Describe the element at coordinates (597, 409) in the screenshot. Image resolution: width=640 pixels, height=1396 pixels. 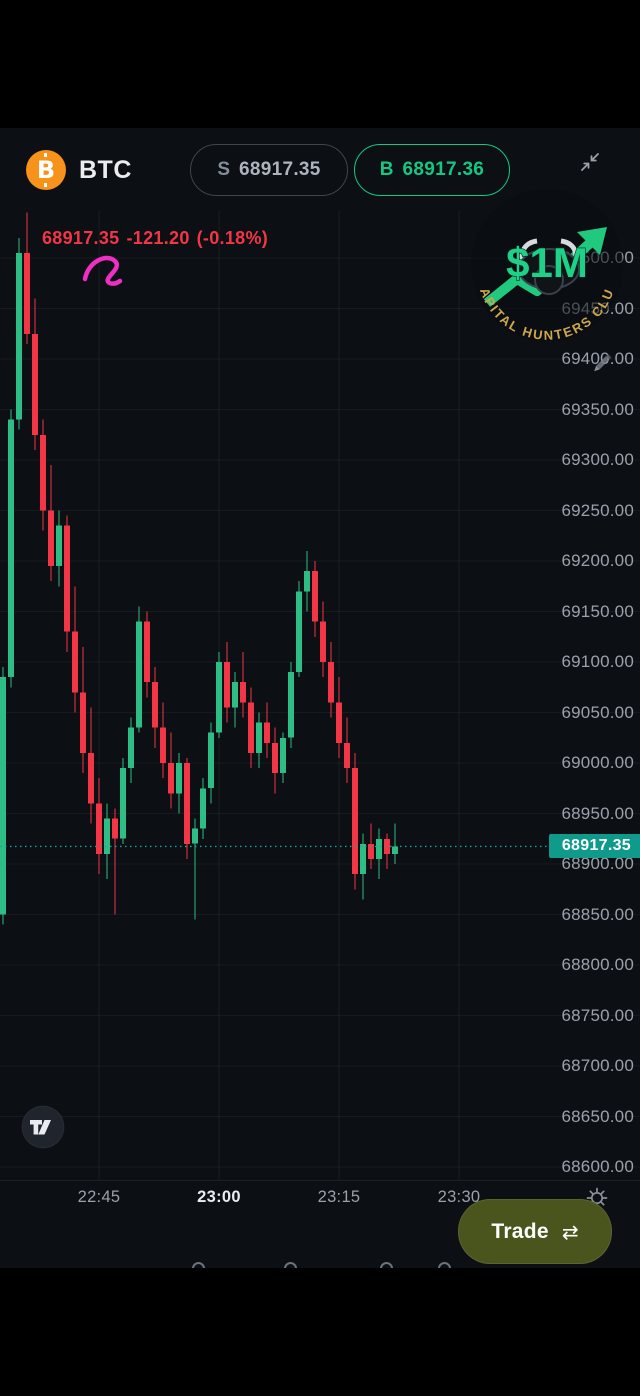
I see `price-axis-label: 69350.00` at that location.